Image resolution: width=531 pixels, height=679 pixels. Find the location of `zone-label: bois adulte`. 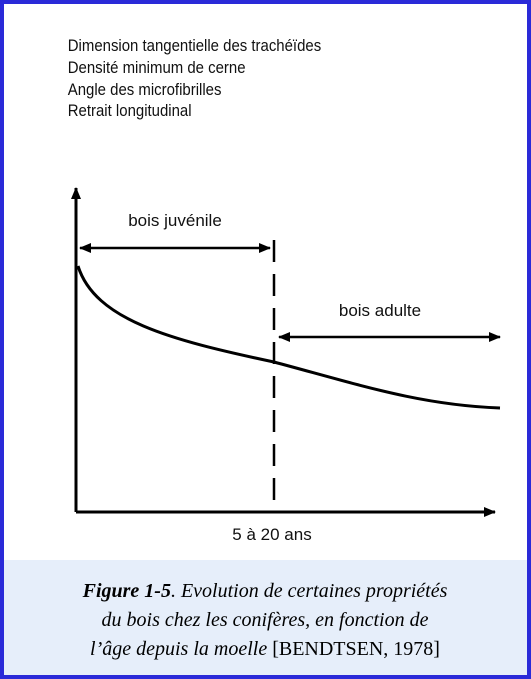

zone-label: bois adulte is located at coordinates (380, 310).